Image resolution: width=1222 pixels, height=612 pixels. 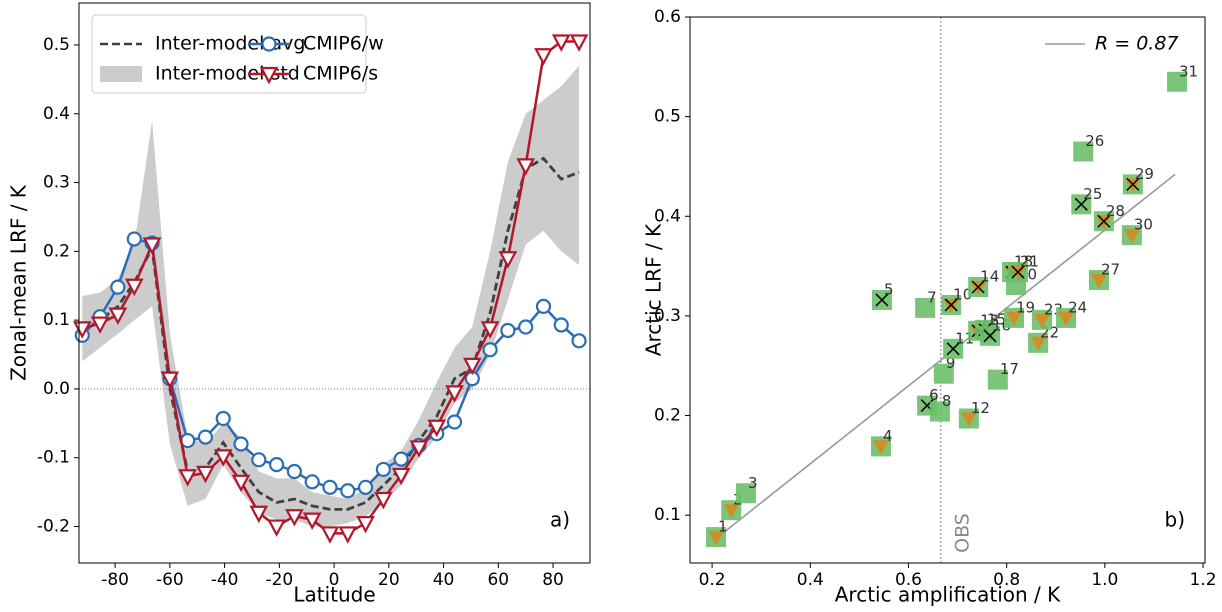 I want to click on x-tick-label: 40, so click(x=444, y=580).